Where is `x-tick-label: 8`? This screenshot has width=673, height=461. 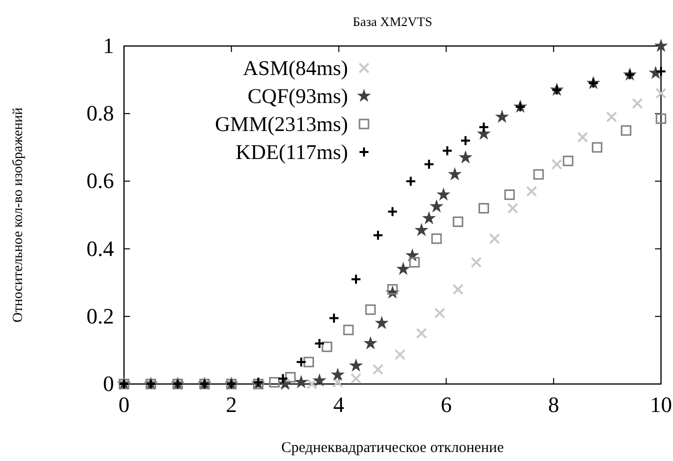
x-tick-label: 8 is located at coordinates (554, 404).